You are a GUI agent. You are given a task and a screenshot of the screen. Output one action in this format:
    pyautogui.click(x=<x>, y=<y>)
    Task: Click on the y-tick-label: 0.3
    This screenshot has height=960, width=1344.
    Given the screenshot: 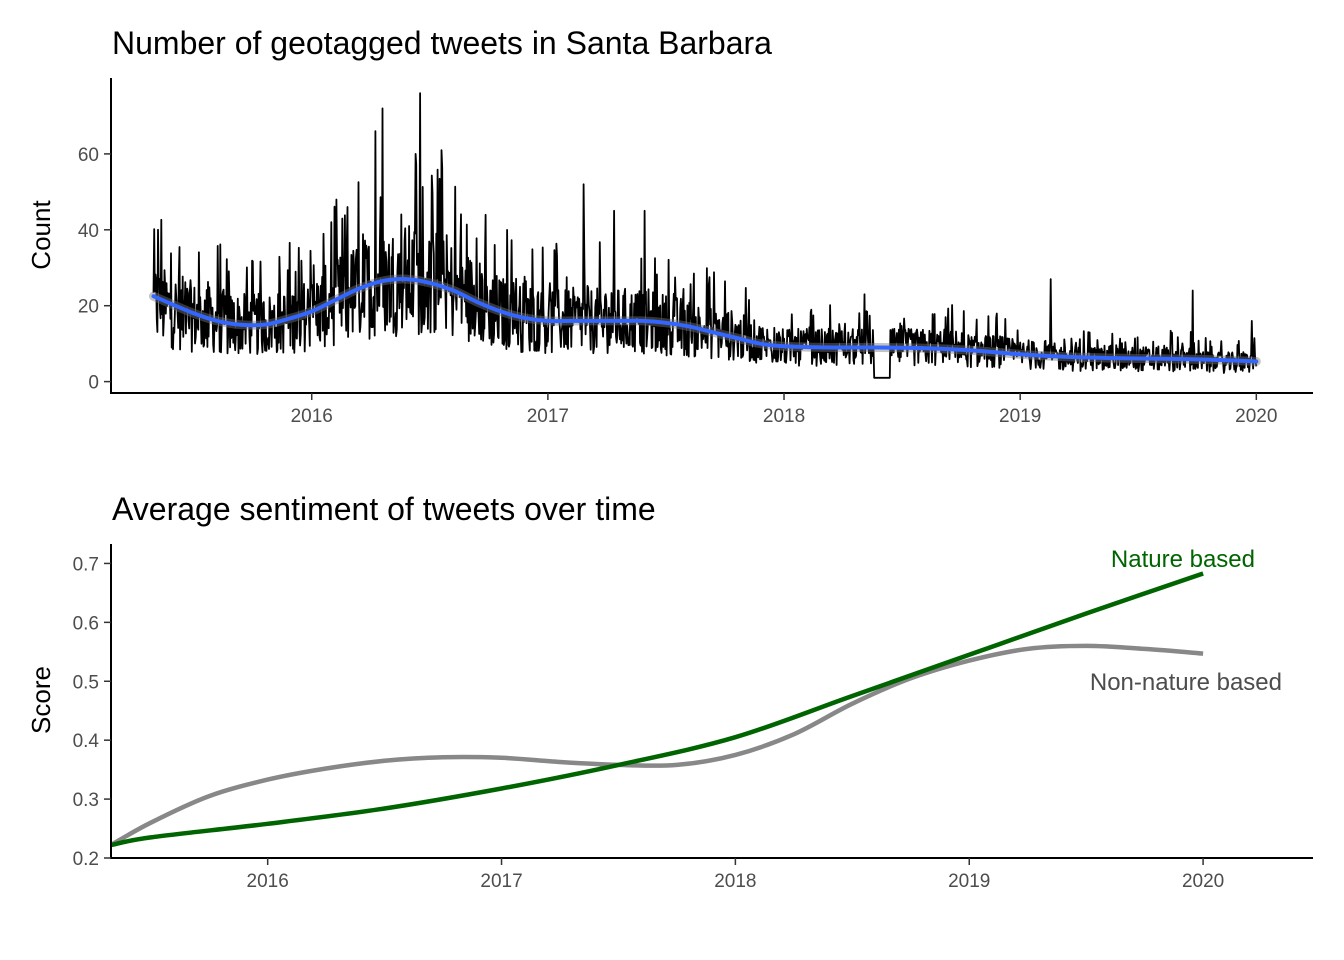 What is the action you would take?
    pyautogui.click(x=86, y=800)
    